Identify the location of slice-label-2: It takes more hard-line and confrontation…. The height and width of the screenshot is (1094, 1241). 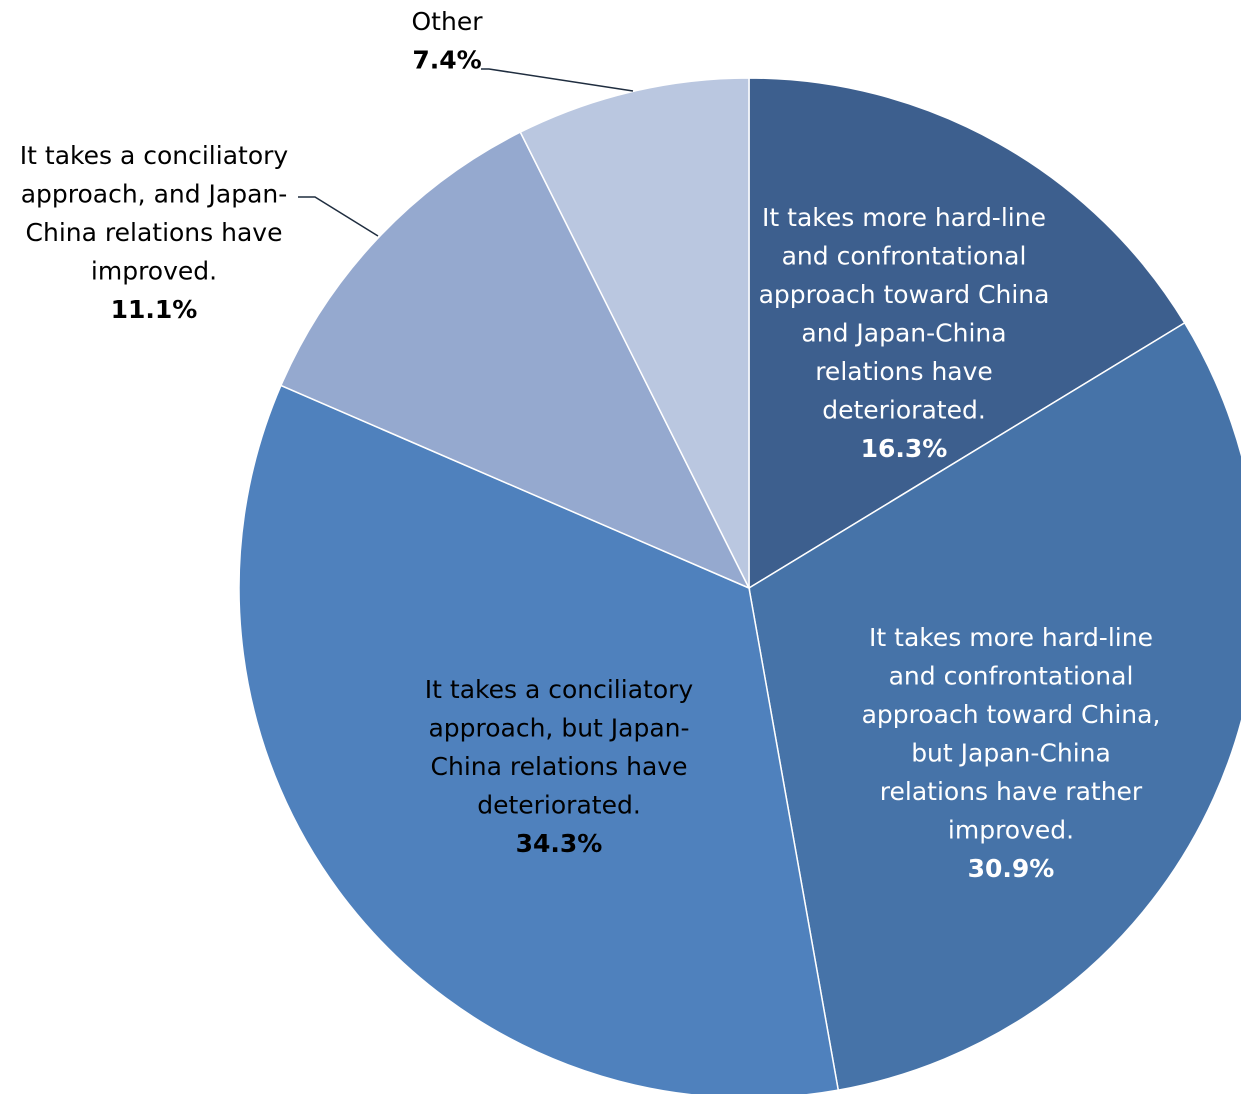
(1011, 753).